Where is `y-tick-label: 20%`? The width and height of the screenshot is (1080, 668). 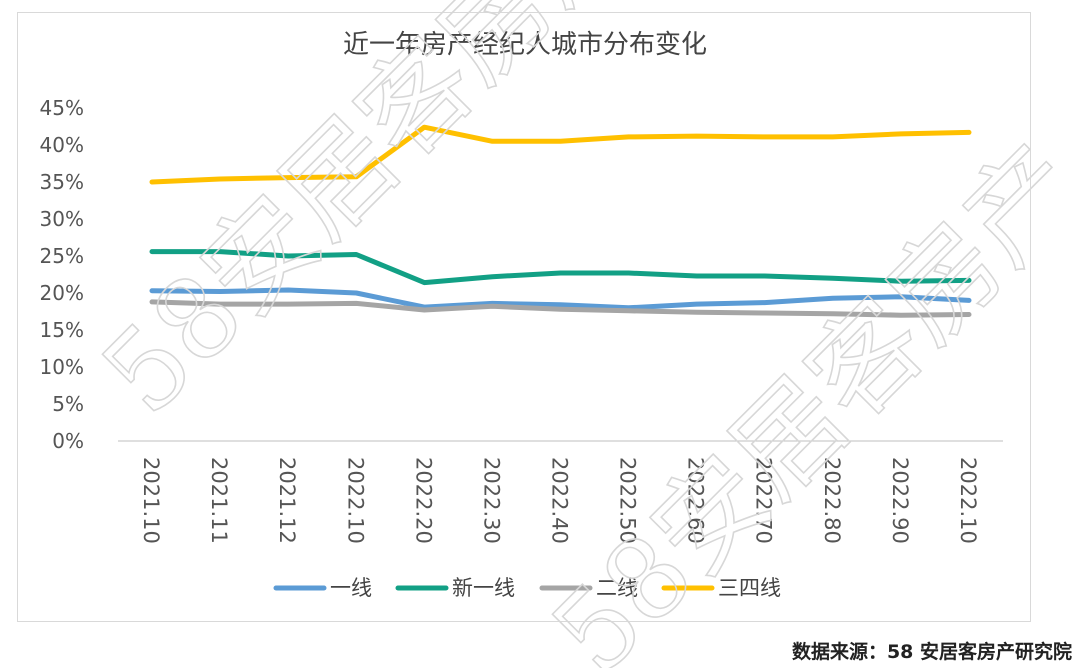
y-tick-label: 20% is located at coordinates (62, 293).